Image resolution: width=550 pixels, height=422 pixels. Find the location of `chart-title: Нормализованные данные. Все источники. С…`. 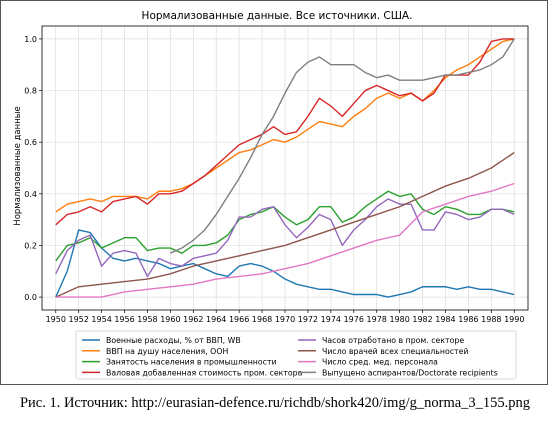

chart-title: Нормализованные данные. Все источники. С… is located at coordinates (277, 16).